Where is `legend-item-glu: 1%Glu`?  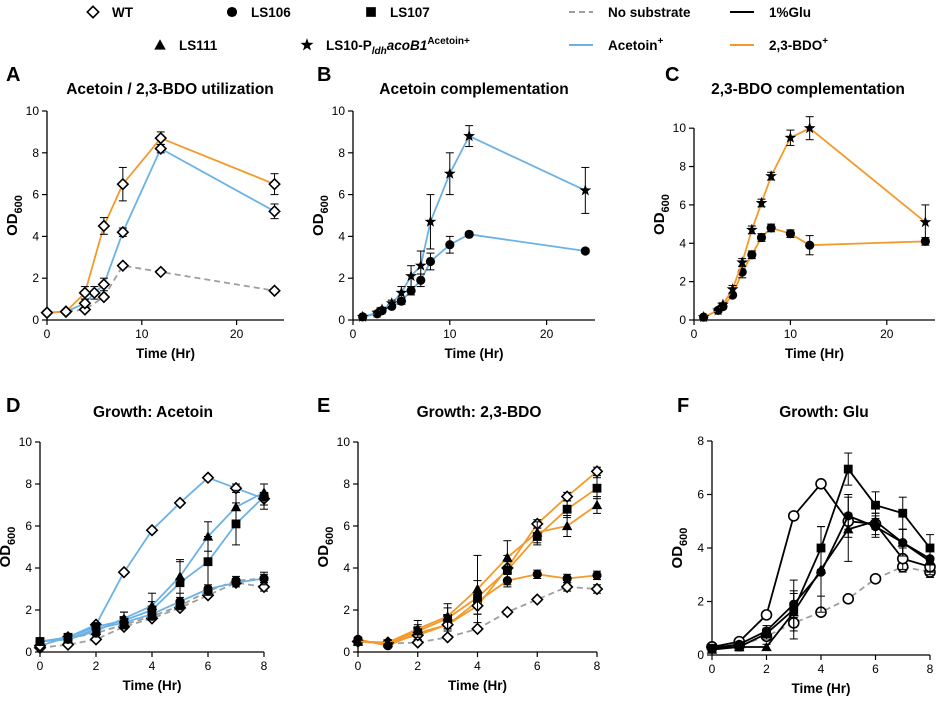 legend-item-glu: 1%Glu is located at coordinates (770, 12).